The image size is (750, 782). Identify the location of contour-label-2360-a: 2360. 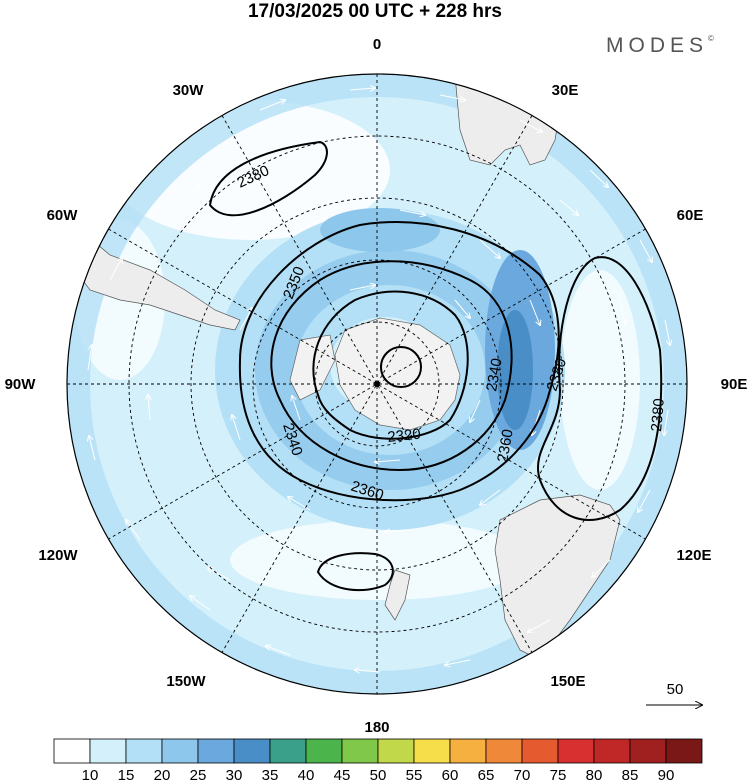
(505, 446).